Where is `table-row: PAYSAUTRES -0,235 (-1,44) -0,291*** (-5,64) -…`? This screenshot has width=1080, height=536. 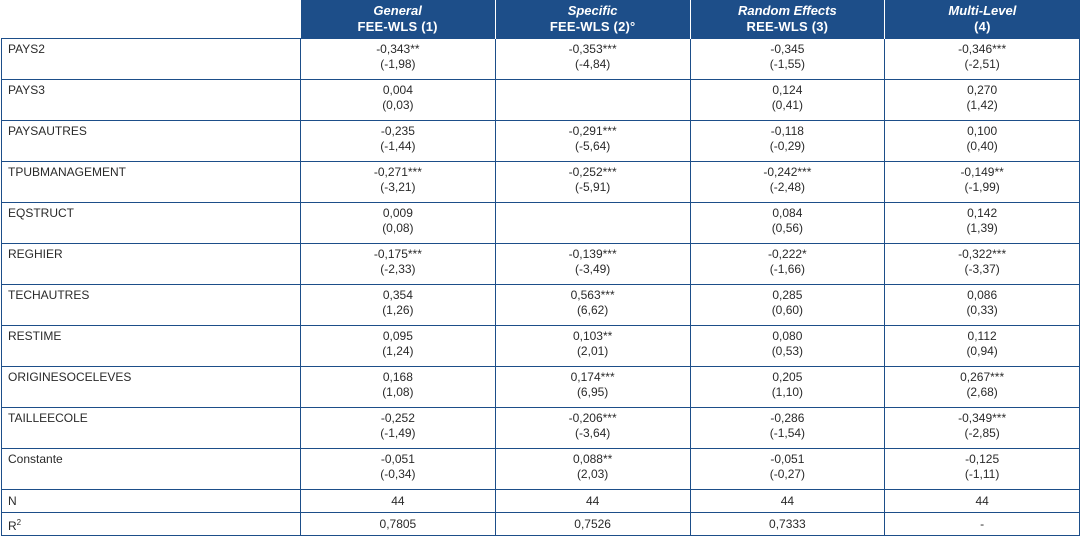
table-row: PAYSAUTRES -0,235 (-1,44) -0,291*** (-5,64) -… is located at coordinates (540, 141).